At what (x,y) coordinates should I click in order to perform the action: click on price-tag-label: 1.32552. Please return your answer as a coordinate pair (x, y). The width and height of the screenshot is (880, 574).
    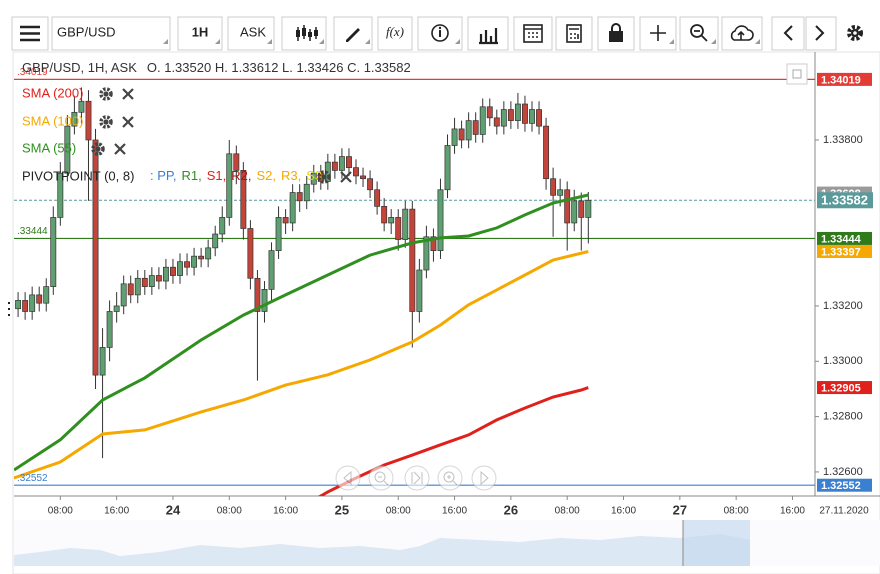
    Looking at the image, I should click on (841, 486).